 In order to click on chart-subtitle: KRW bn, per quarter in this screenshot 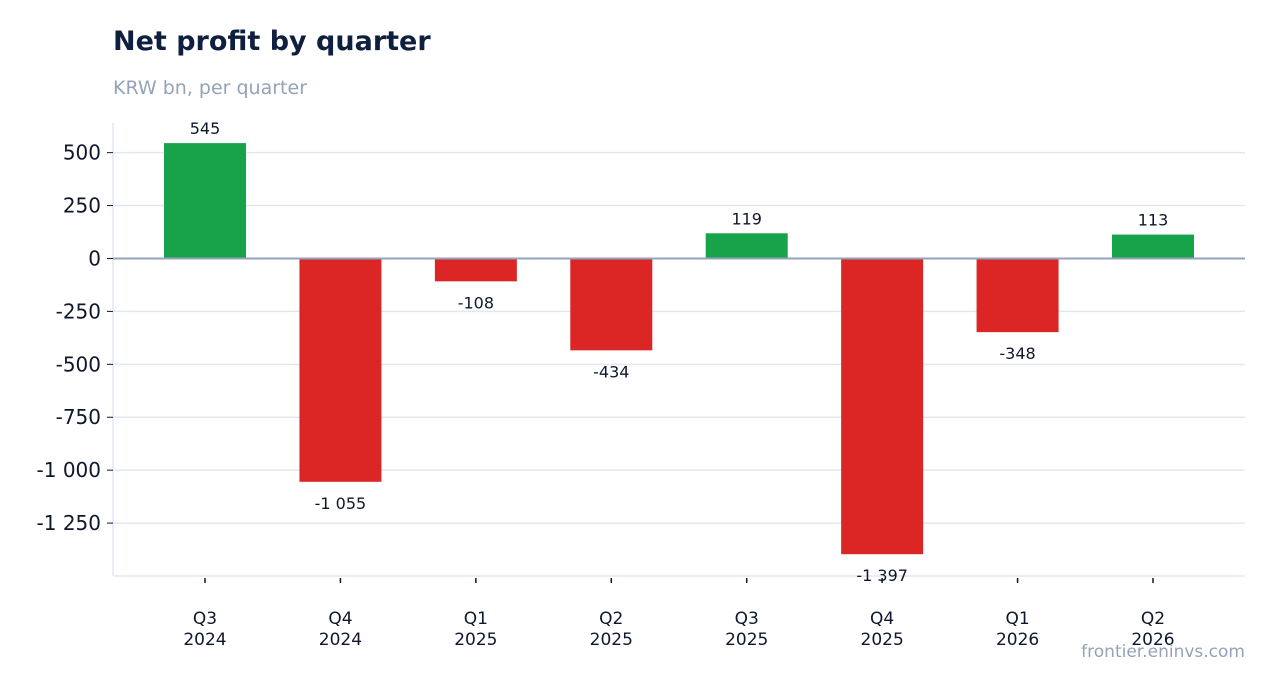, I will do `click(210, 88)`.